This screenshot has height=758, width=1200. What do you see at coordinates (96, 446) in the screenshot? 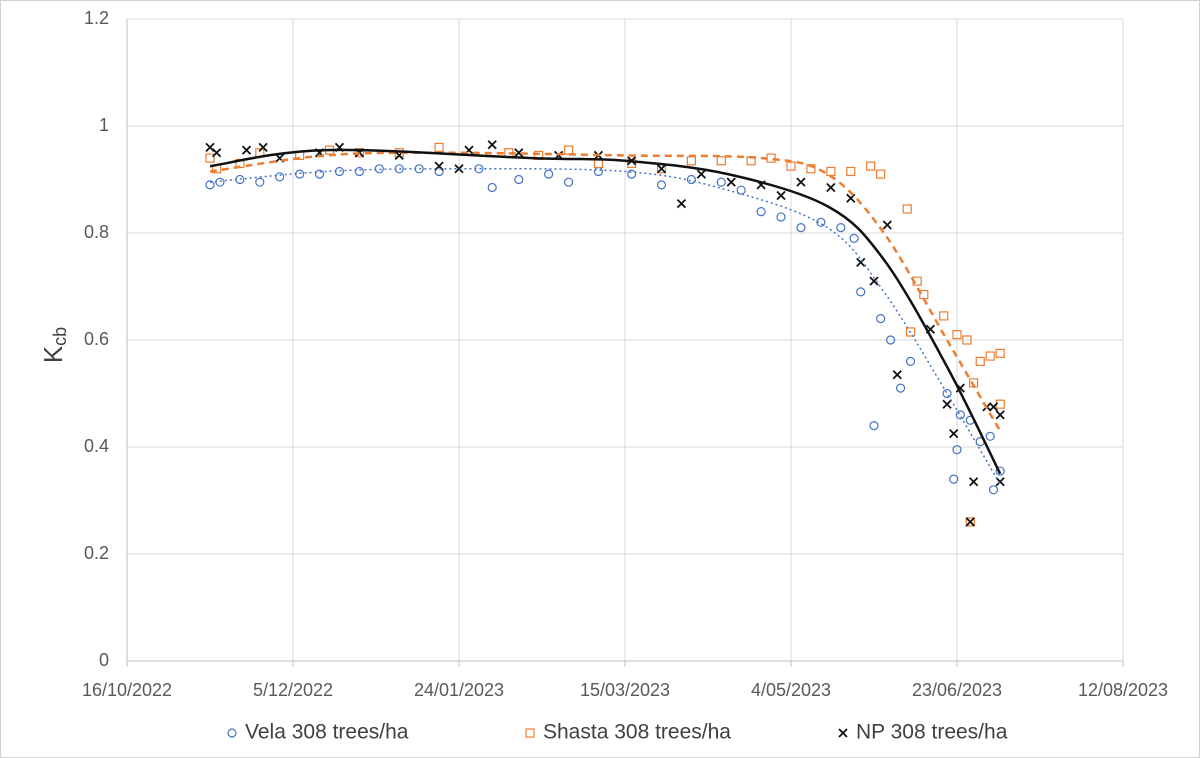
I see `y-tick-label: 0.4` at bounding box center [96, 446].